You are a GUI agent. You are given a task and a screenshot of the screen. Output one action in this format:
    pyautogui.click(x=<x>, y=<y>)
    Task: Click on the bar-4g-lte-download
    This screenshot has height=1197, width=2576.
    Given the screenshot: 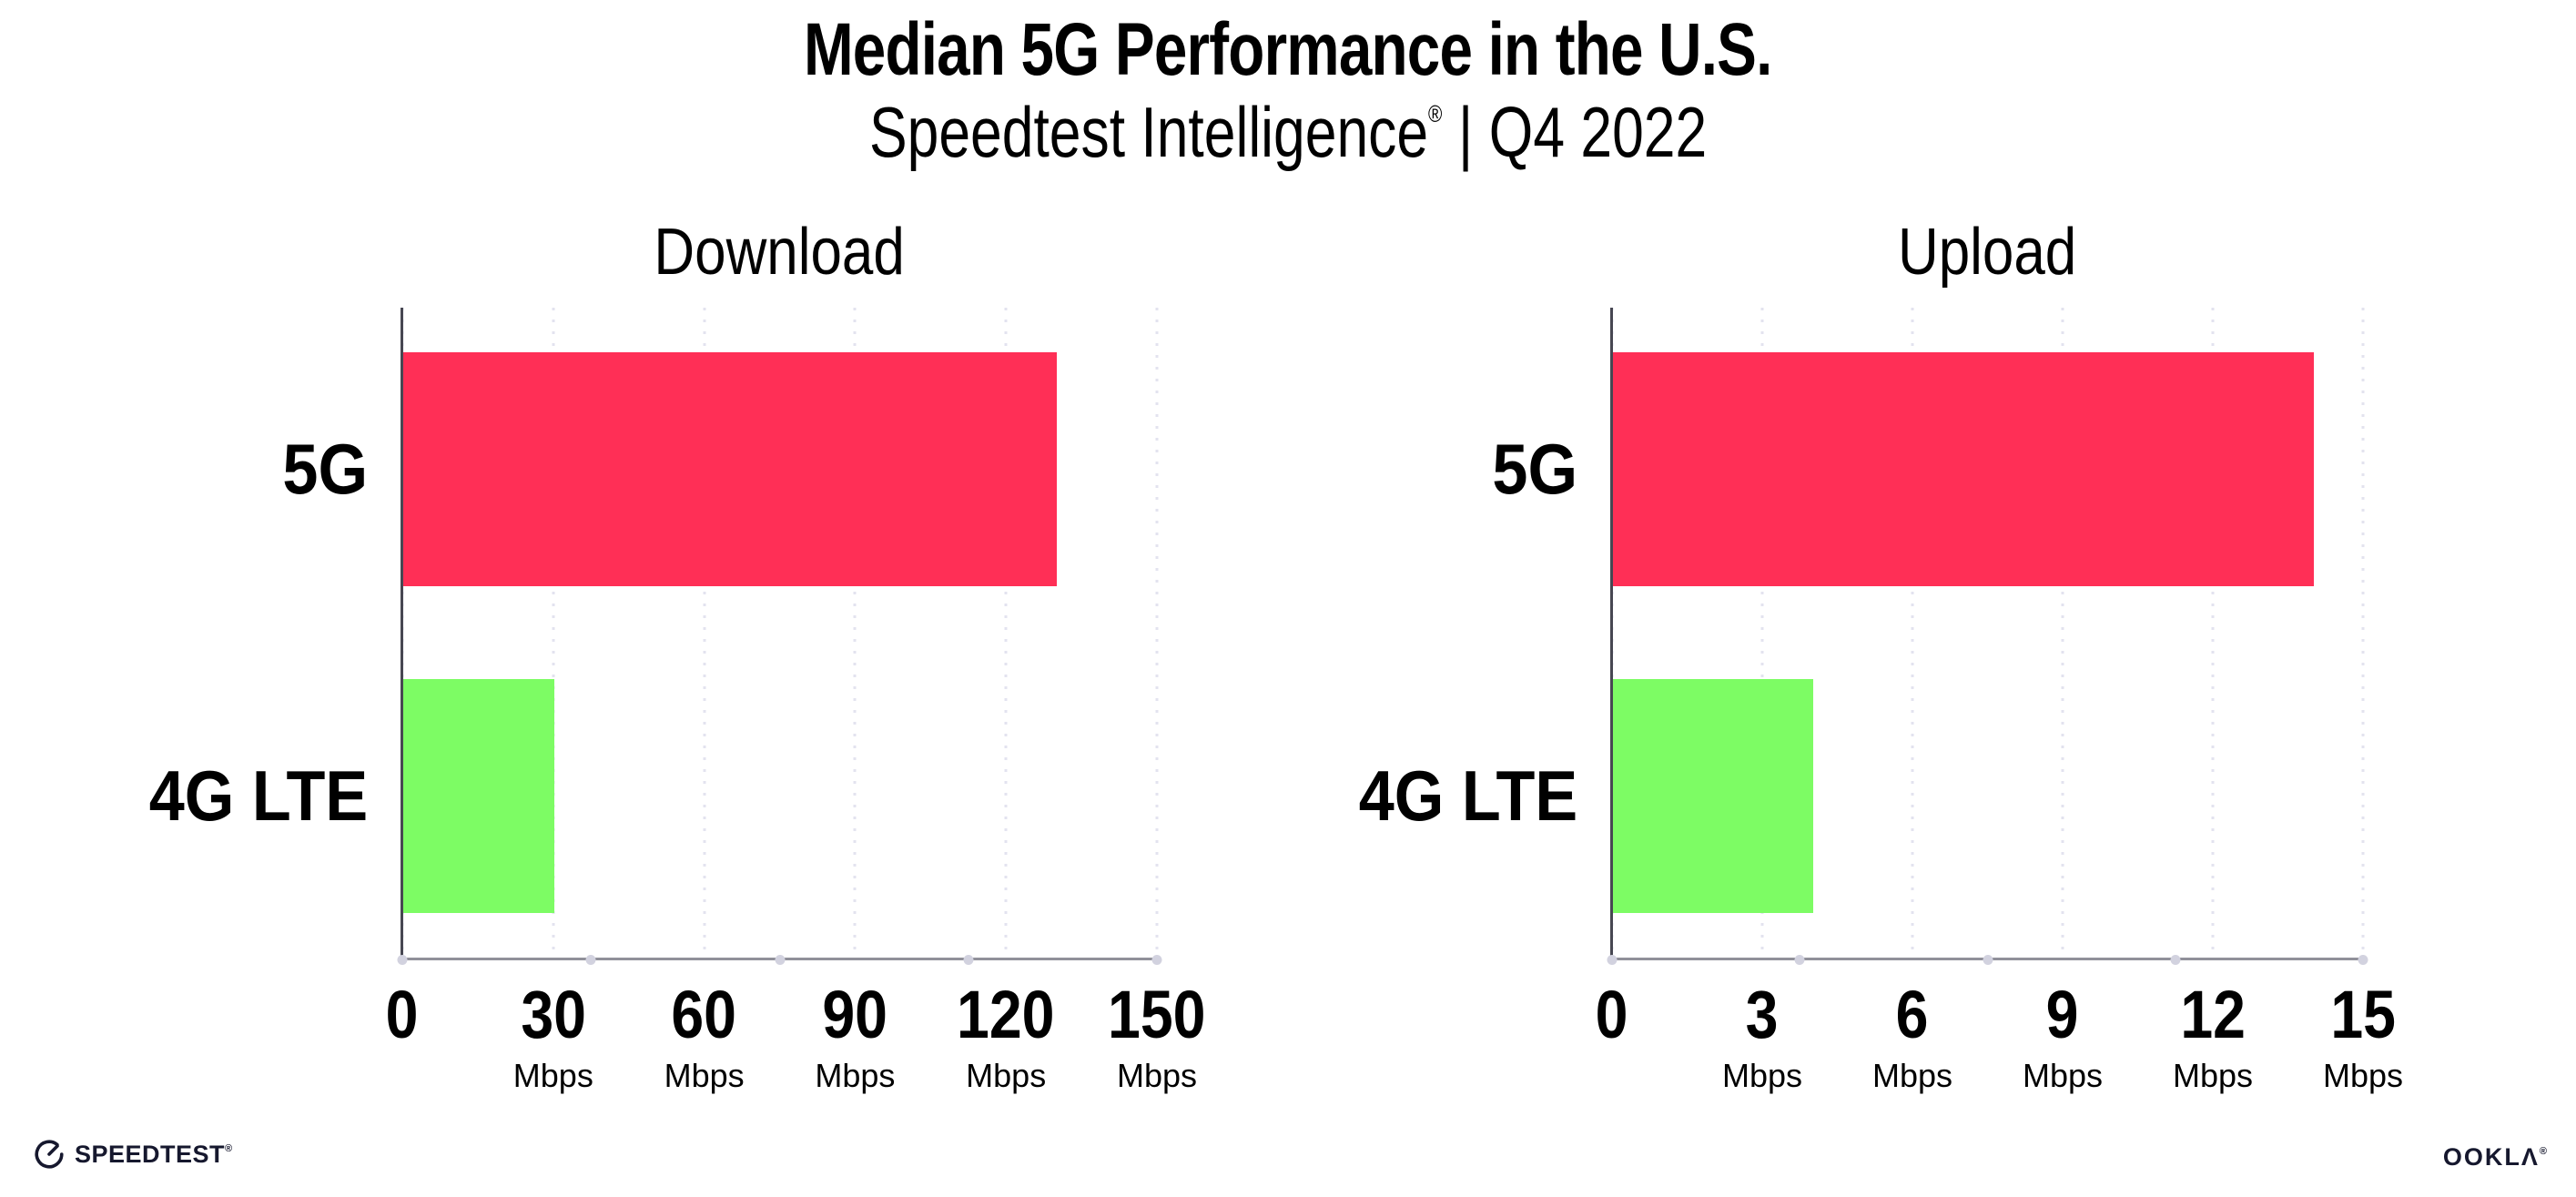 What is the action you would take?
    pyautogui.click(x=479, y=796)
    